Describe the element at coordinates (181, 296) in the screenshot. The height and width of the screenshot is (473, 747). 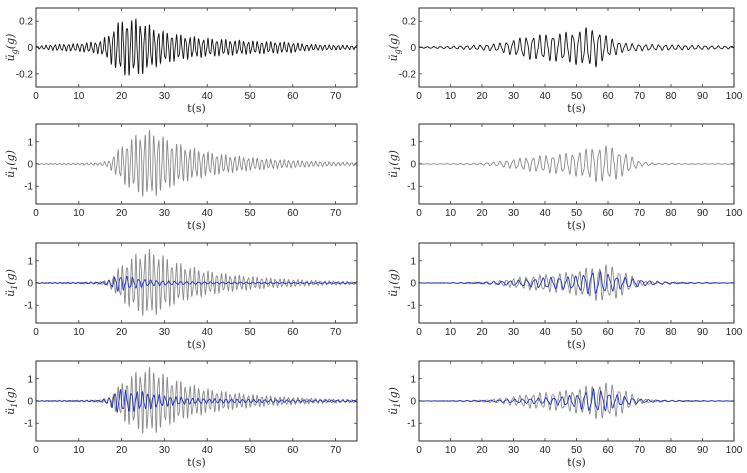
I see `panel-left-3: 0 10 20 30 40 50 60 70 -1 0 1 t(s) ü1(g)` at that location.